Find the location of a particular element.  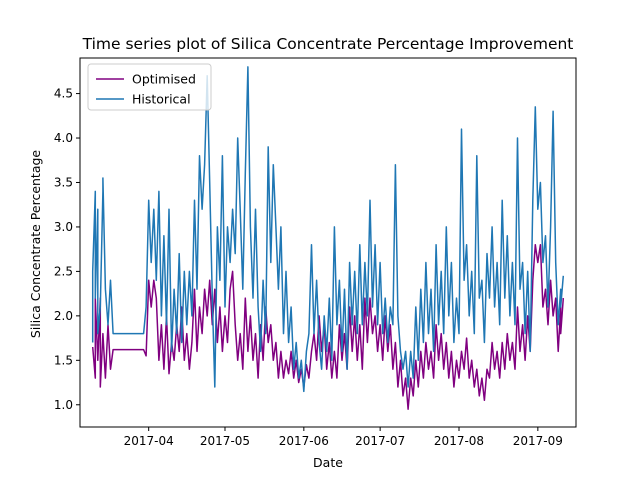

x-tick-label: 2017-08 is located at coordinates (459, 441).